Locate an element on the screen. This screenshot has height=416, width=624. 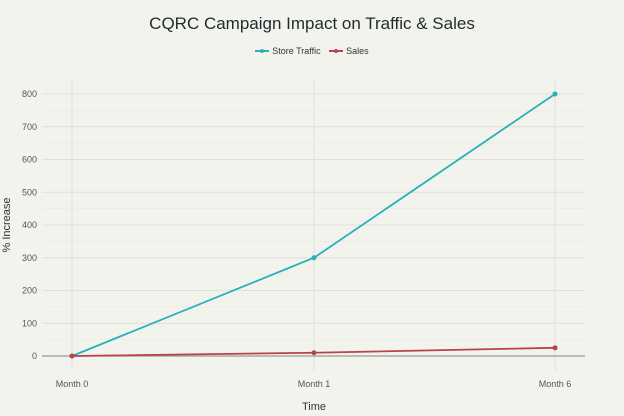
legend-item-sales: Sales is located at coordinates (349, 51).